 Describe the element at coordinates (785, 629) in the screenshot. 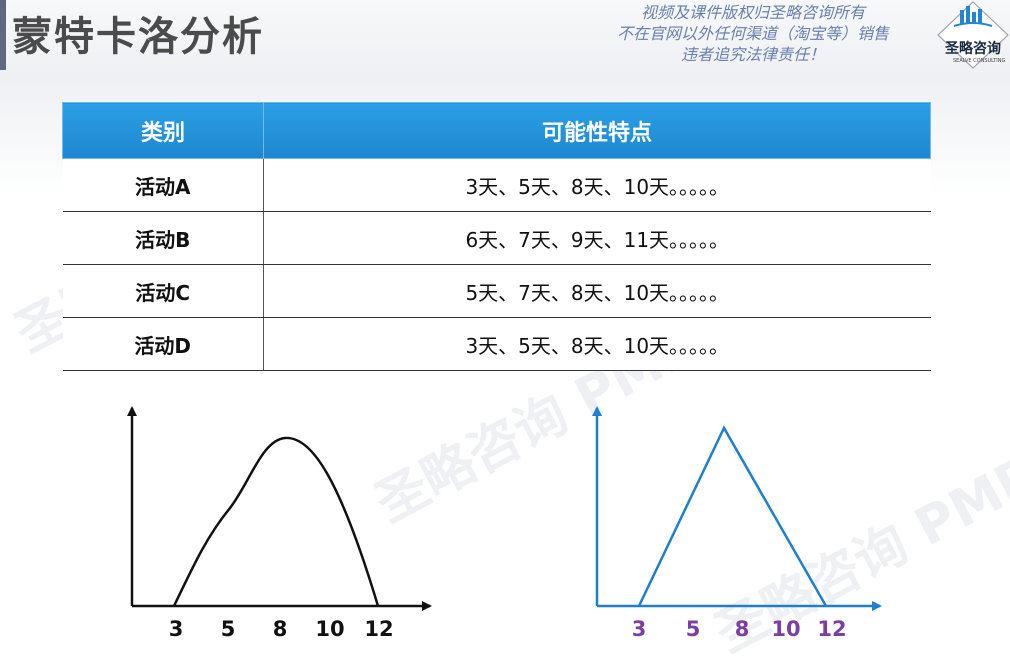

I see `right-tick-10: 10` at that location.